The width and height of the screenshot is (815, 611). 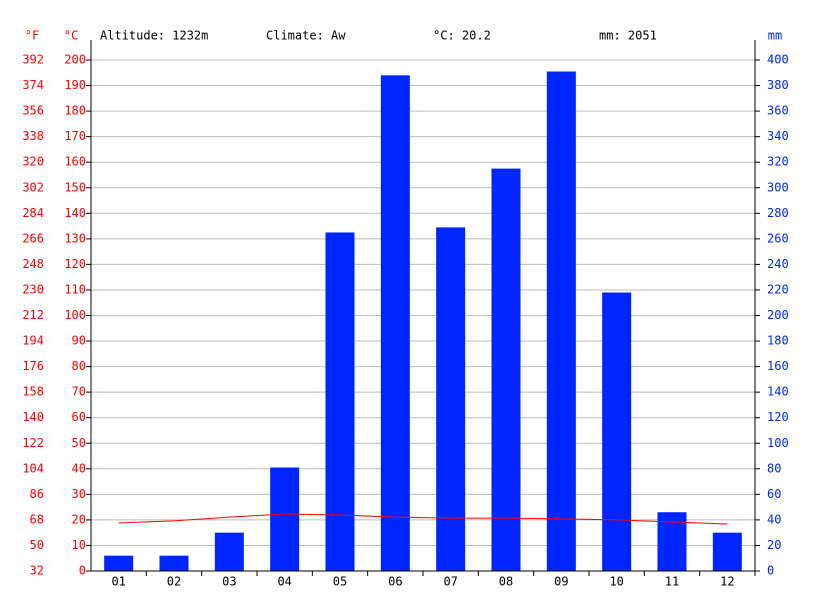 What do you see at coordinates (75, 85) in the screenshot?
I see `y-tick-label: 190` at bounding box center [75, 85].